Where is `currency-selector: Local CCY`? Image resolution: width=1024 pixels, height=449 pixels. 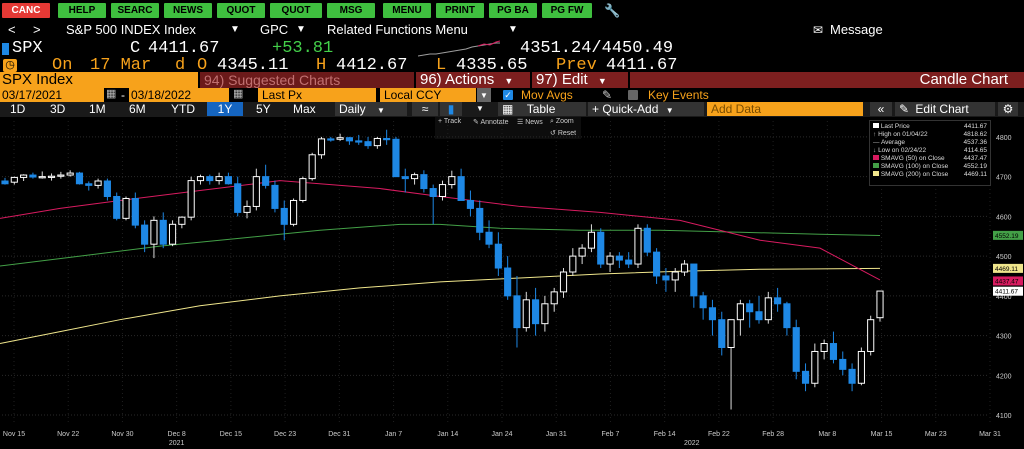
currency-selector: Local CCY is located at coordinates (428, 95).